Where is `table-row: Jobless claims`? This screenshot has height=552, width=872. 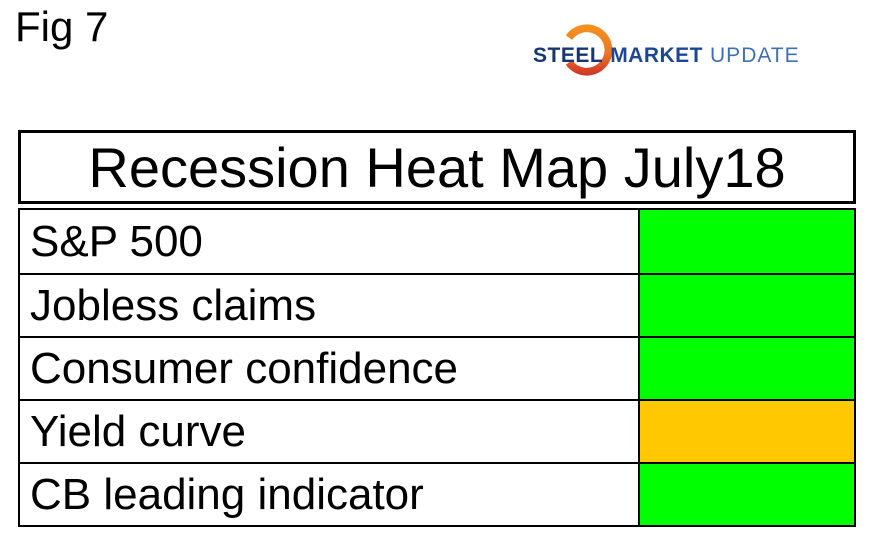
table-row: Jobless claims is located at coordinates (437, 304).